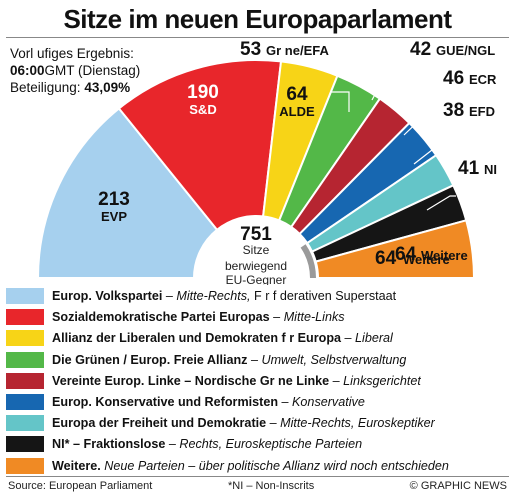 This screenshot has width=515, height=500. I want to click on segment-value-4: 42, so click(420, 49).